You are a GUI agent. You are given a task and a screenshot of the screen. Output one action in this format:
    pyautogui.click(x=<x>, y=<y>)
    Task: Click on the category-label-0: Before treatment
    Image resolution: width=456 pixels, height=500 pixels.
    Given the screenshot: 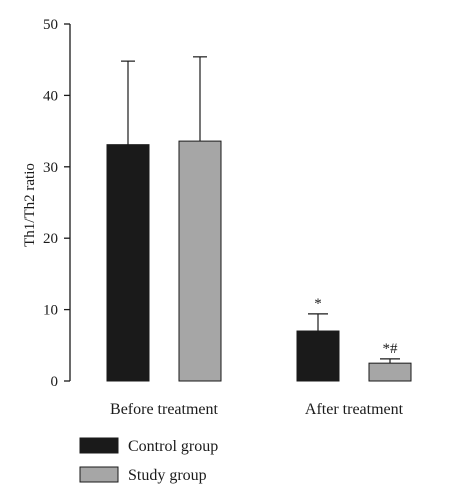 What is the action you would take?
    pyautogui.click(x=164, y=409)
    